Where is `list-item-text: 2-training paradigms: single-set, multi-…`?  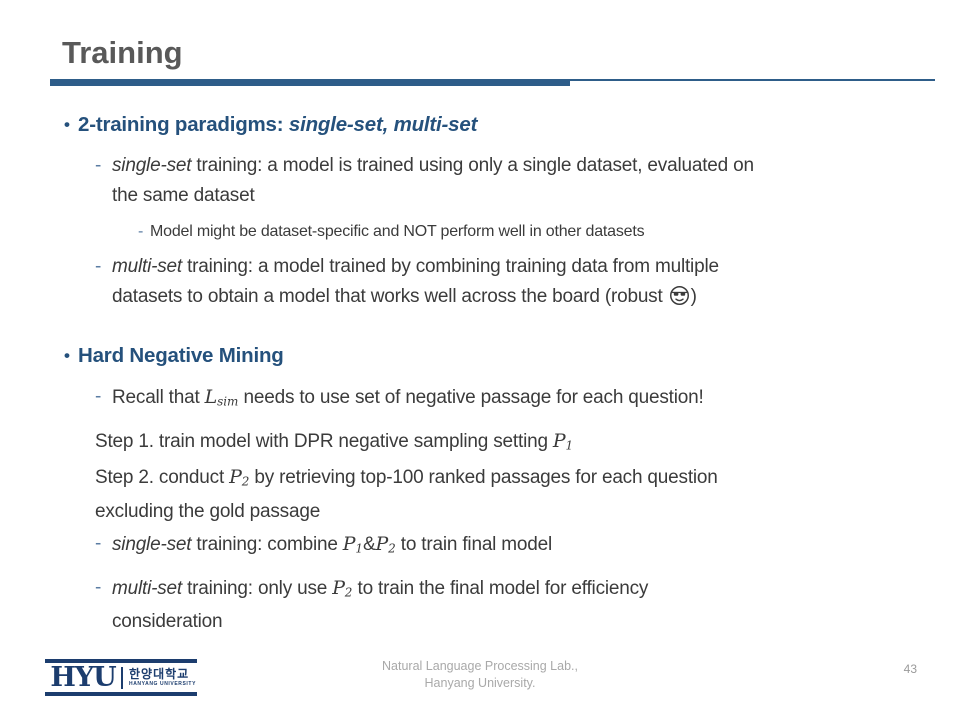
list-item-text: 2-training paradigms: single-set, multi-… is located at coordinates (506, 124).